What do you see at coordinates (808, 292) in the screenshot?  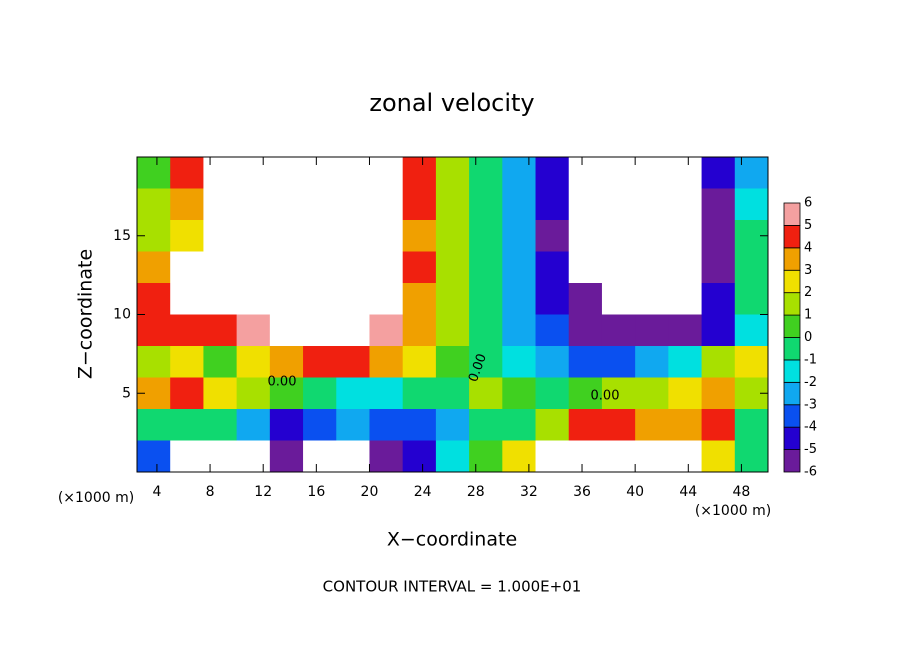 I see `colorbar-label: 2` at bounding box center [808, 292].